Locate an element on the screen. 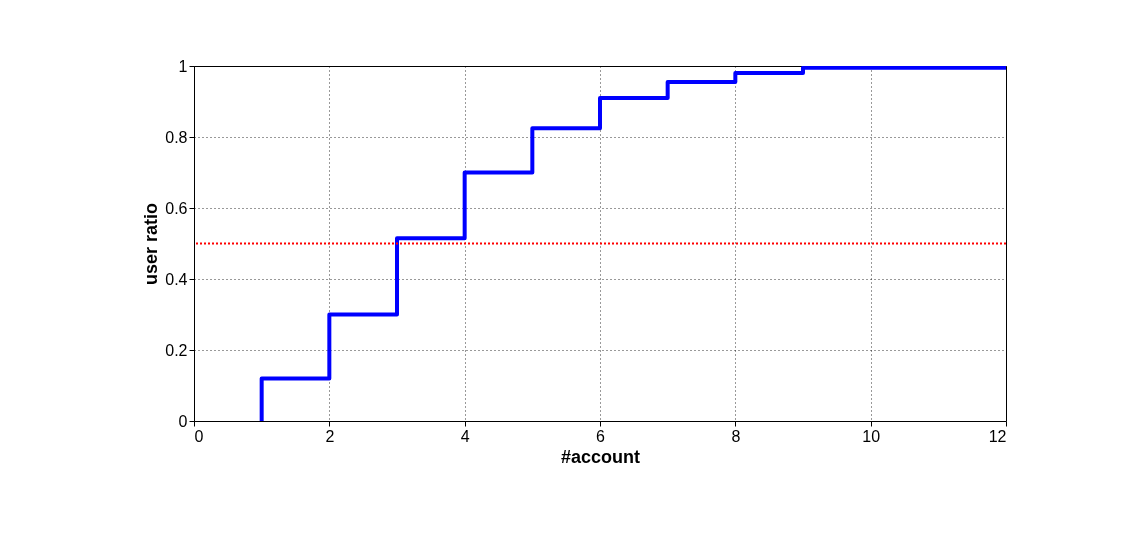  y-tick-label: 0.4 is located at coordinates (176, 279).